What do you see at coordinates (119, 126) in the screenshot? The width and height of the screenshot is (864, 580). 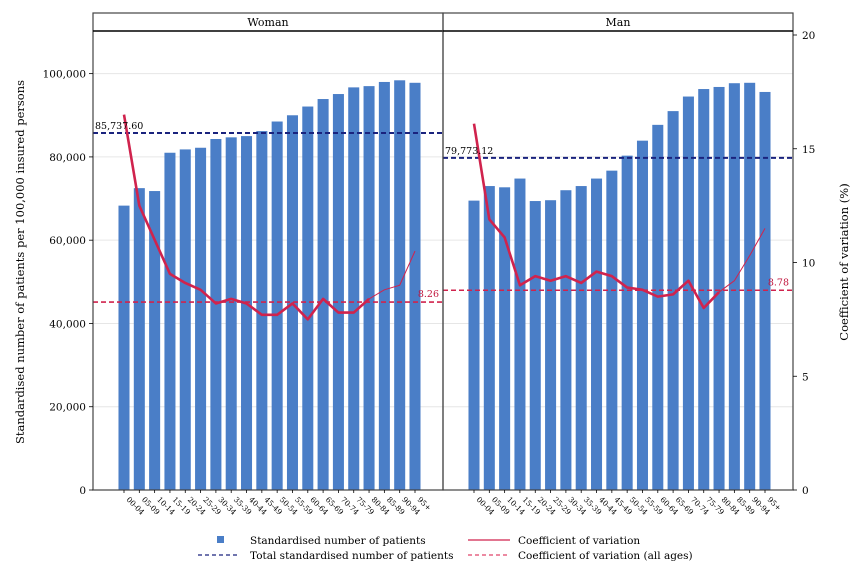 I see `total-label-woman: 85,737.60` at bounding box center [119, 126].